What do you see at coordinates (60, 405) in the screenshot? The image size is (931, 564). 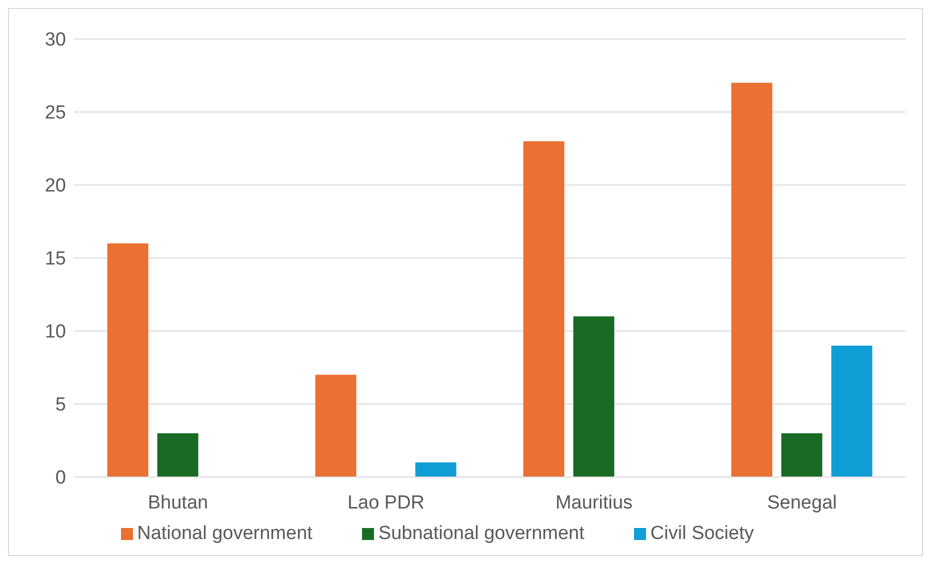 I see `y-tick-label: 5` at bounding box center [60, 405].